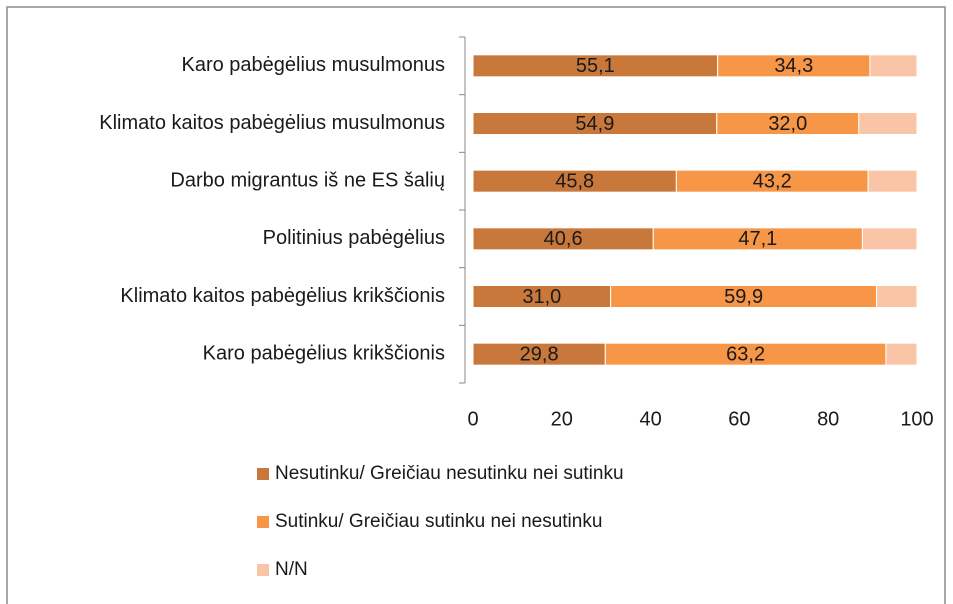  What do you see at coordinates (745, 354) in the screenshot?
I see `data-label: 63,2` at bounding box center [745, 354].